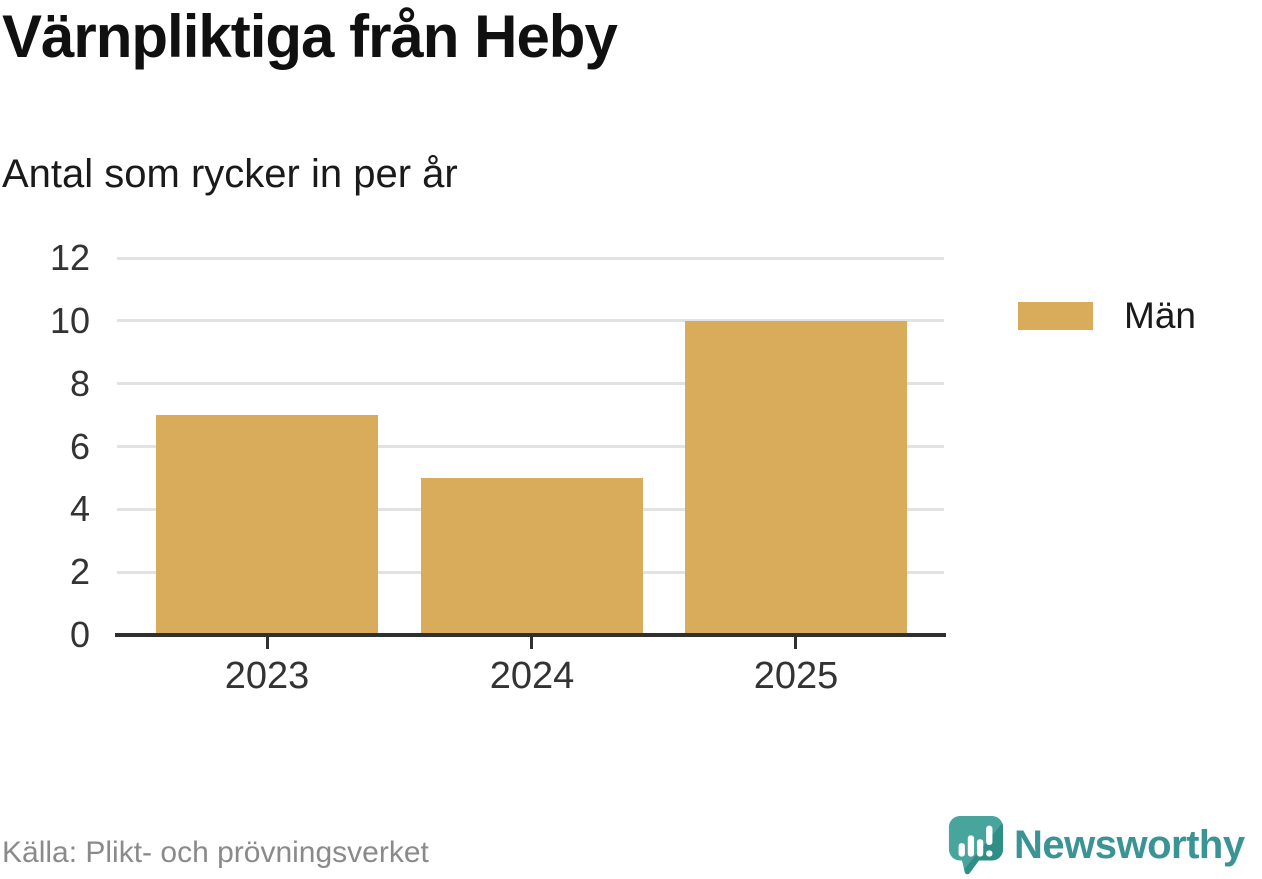 The image size is (1262, 879). I want to click on y-axis-tick-label: 2, so click(79, 571).